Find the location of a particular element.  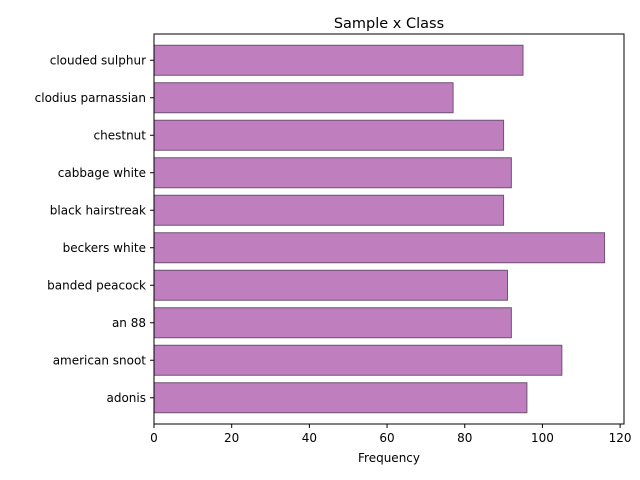

y-tick-label: beckers white is located at coordinates (104, 248).